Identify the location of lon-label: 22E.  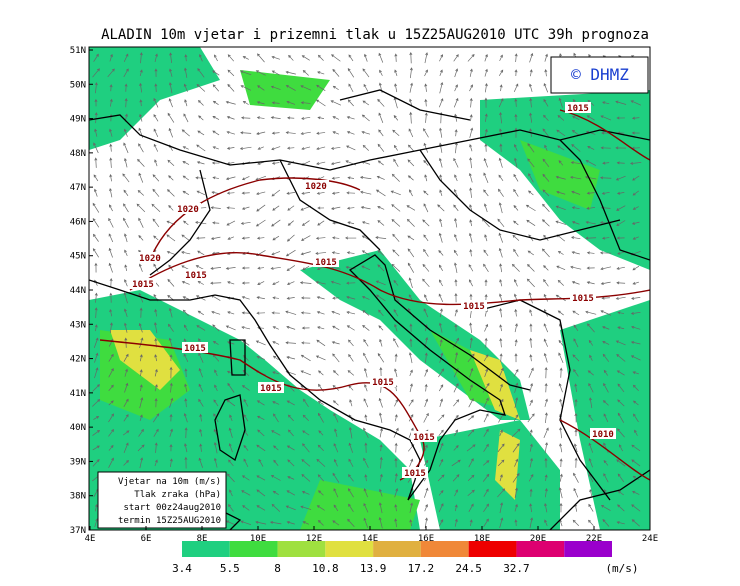
(594, 539).